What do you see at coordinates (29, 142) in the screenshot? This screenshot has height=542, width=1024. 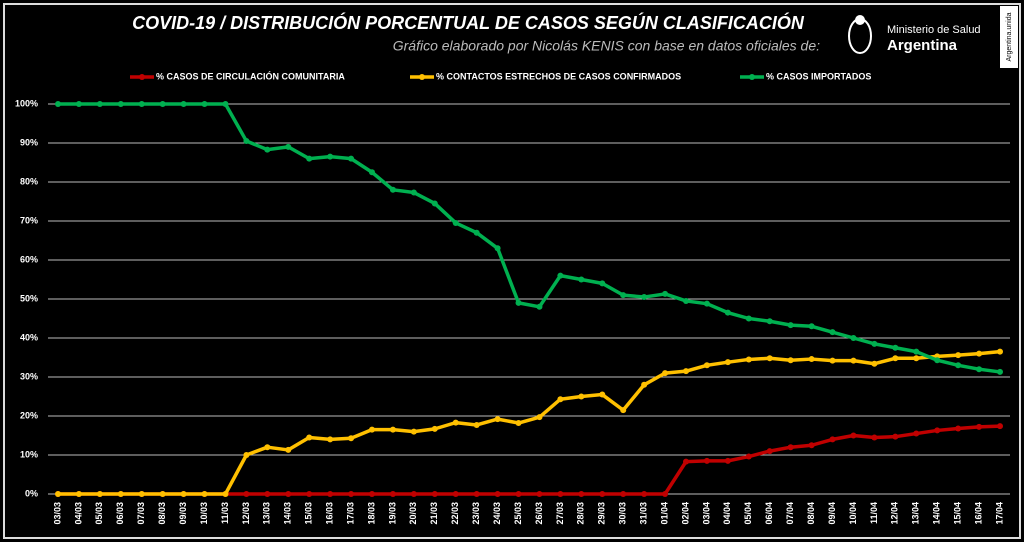 I see `y-tick-label: 90%` at bounding box center [29, 142].